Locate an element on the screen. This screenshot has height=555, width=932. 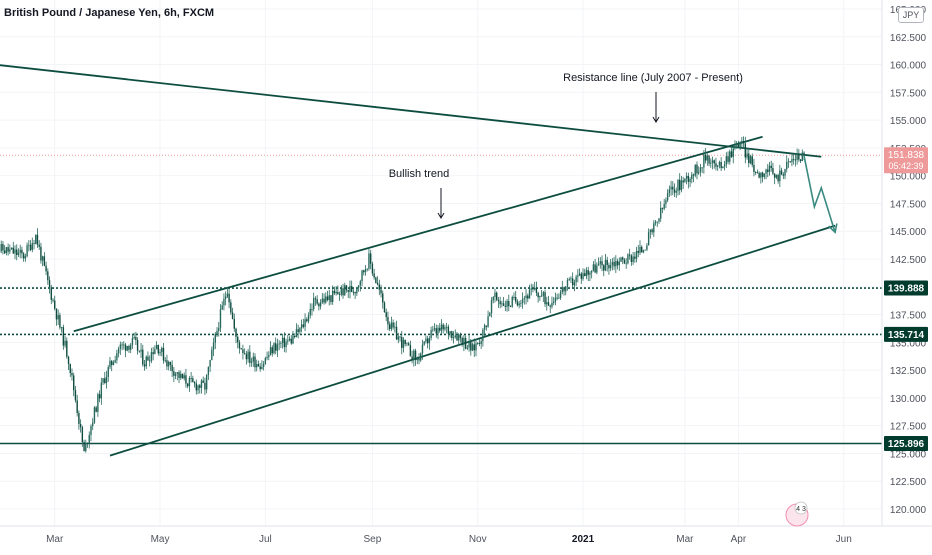
price-tick-label: 160.000 is located at coordinates (908, 66).